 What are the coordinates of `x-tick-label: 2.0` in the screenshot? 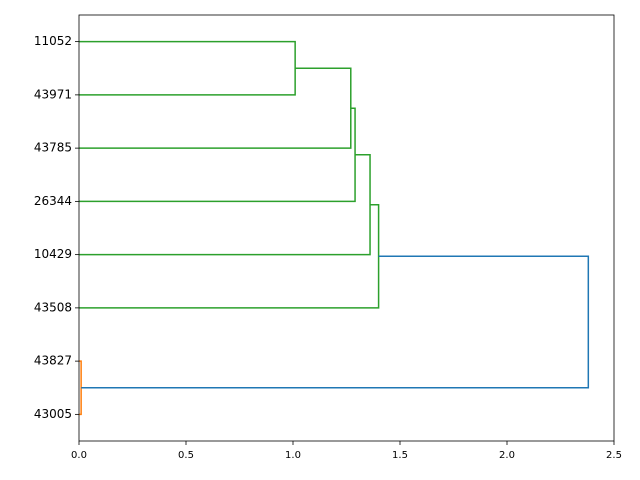 It's located at (507, 455).